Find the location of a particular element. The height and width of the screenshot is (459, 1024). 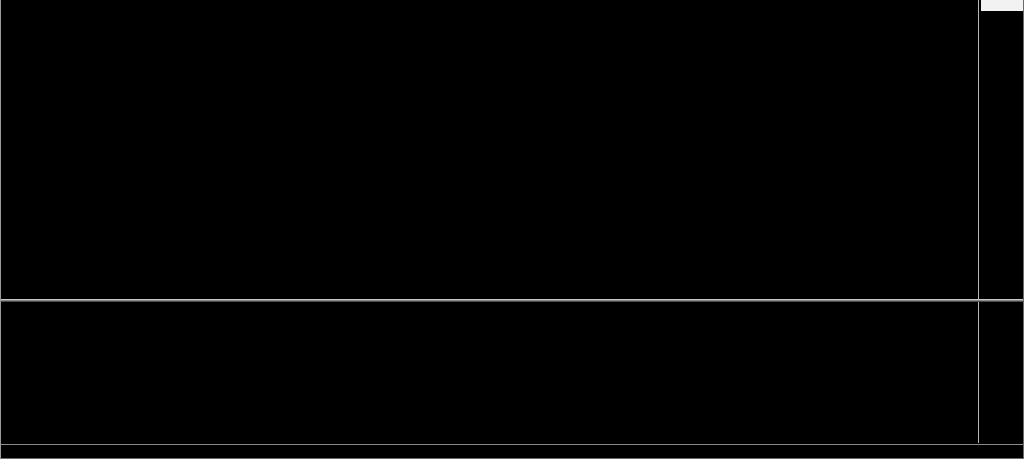

price-axis is located at coordinates (1000, 221).